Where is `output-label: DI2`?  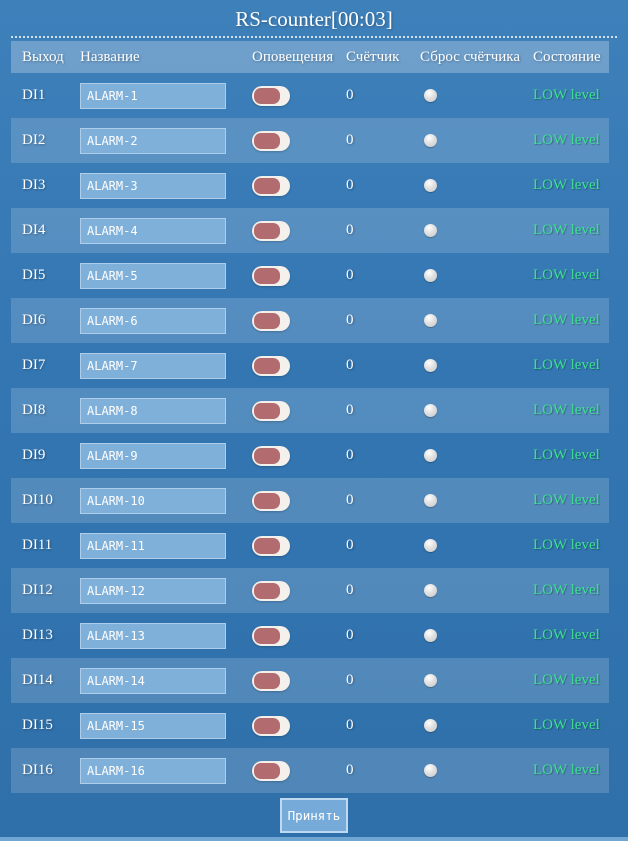 output-label: DI2 is located at coordinates (34, 140).